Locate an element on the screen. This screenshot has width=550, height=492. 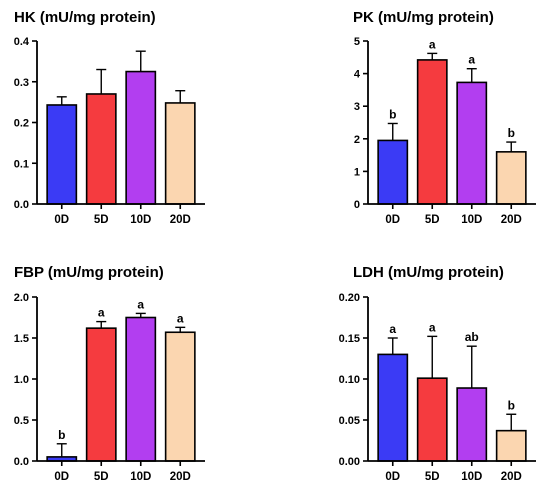
y-tick-label: 0.20 is located at coordinates (349, 298).